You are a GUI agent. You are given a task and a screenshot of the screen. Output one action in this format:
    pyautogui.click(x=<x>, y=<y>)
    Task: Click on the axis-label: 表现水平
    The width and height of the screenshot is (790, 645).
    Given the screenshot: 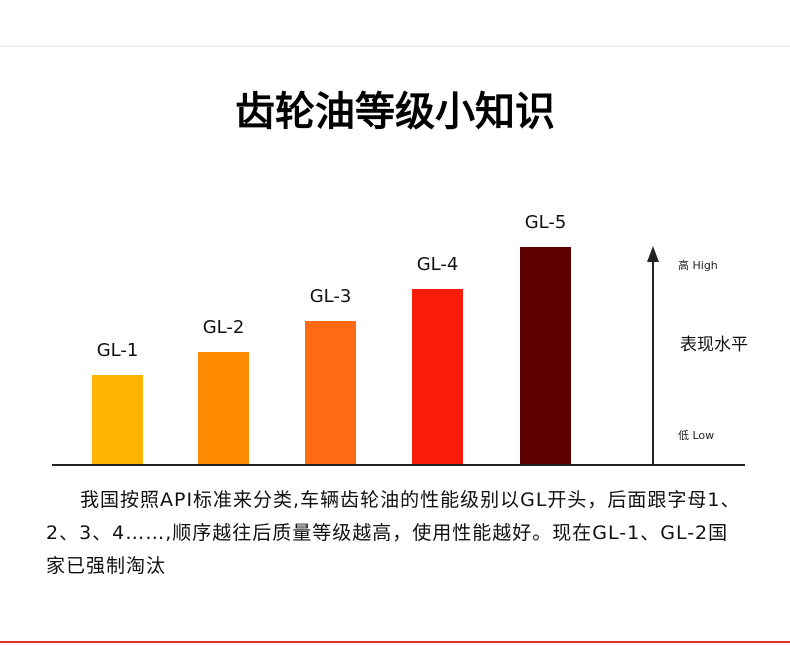 What is the action you would take?
    pyautogui.click(x=714, y=345)
    